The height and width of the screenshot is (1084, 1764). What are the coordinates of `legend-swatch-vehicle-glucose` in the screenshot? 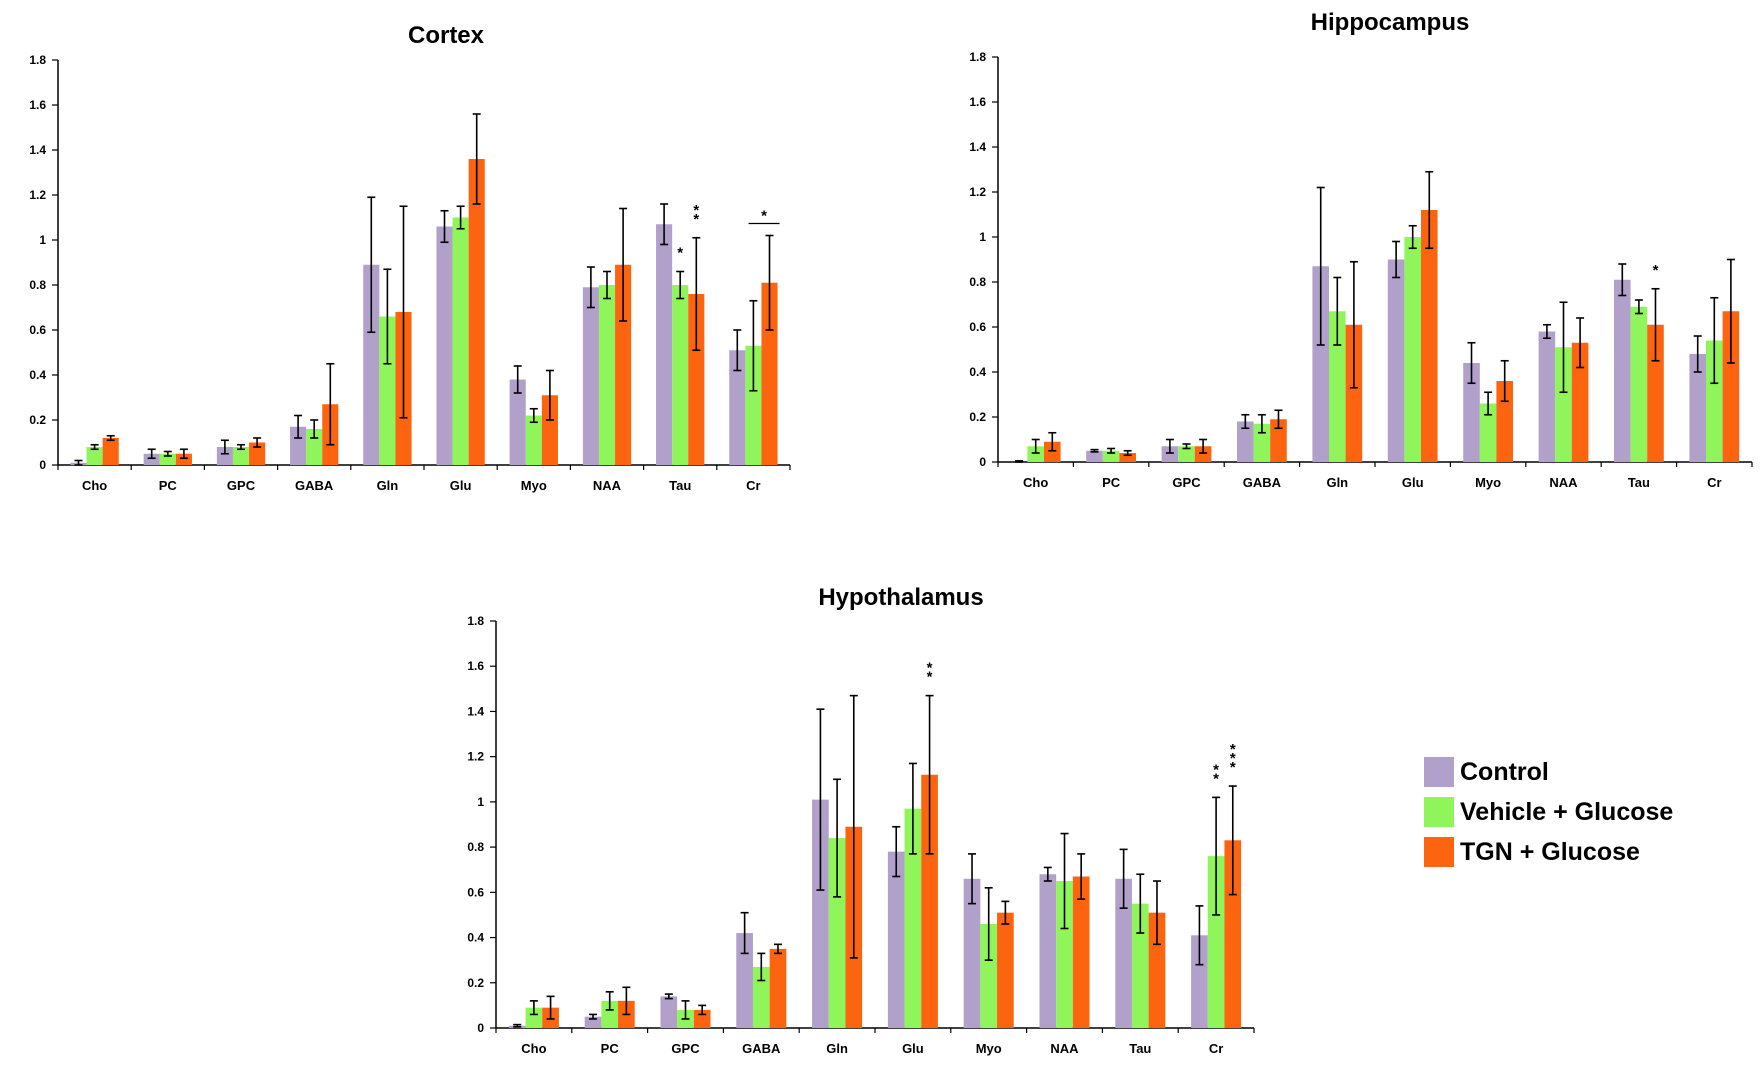 It's located at (1439, 812).